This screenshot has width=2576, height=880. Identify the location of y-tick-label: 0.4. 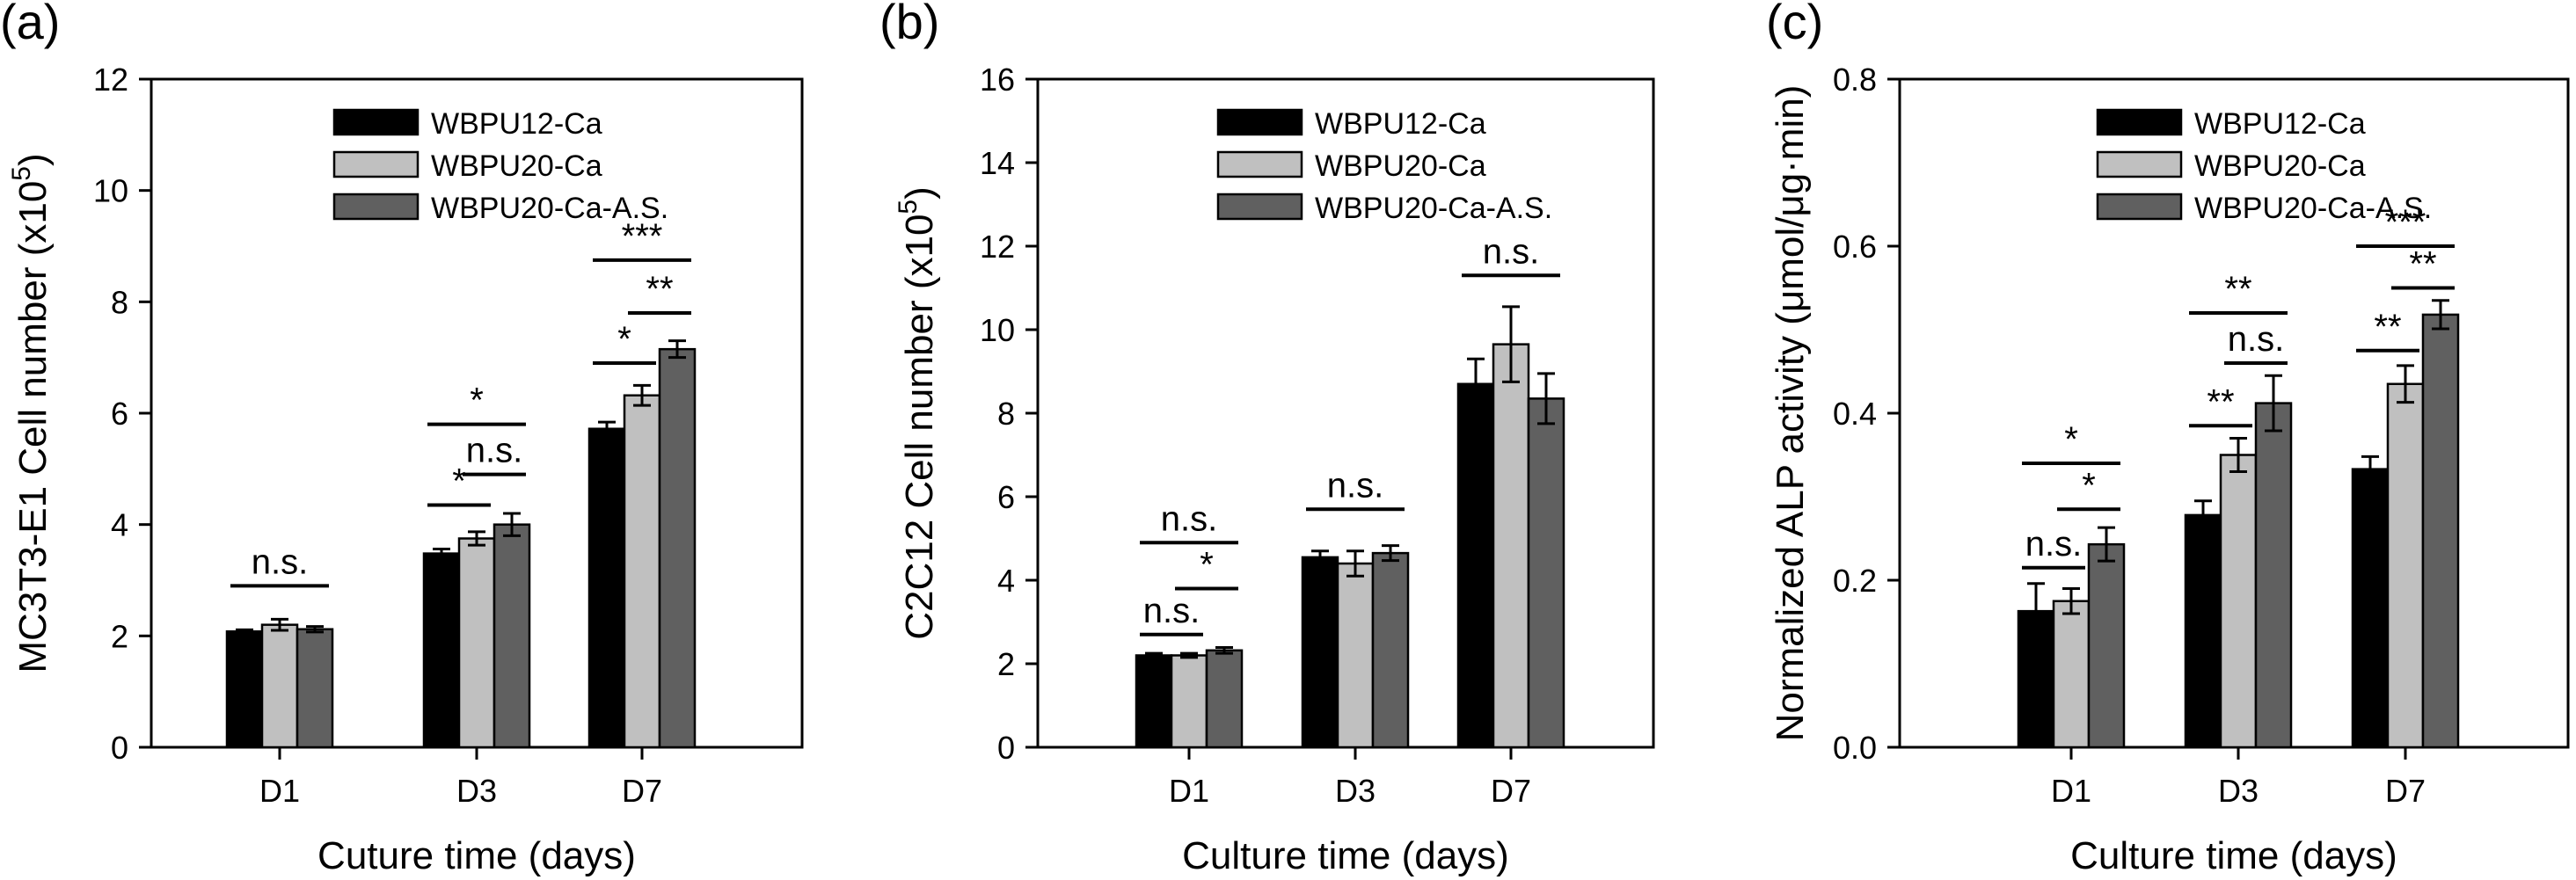
(1855, 414).